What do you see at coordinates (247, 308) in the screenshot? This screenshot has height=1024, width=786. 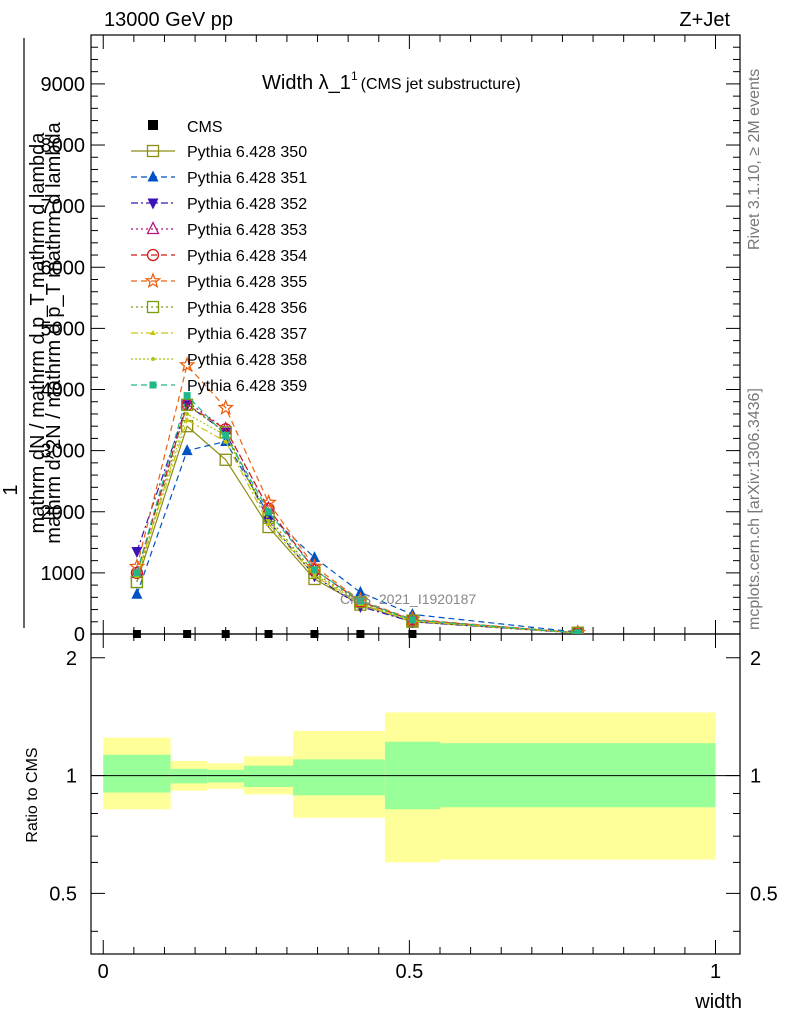 I see `legend-label: Pythia 6.428 356` at bounding box center [247, 308].